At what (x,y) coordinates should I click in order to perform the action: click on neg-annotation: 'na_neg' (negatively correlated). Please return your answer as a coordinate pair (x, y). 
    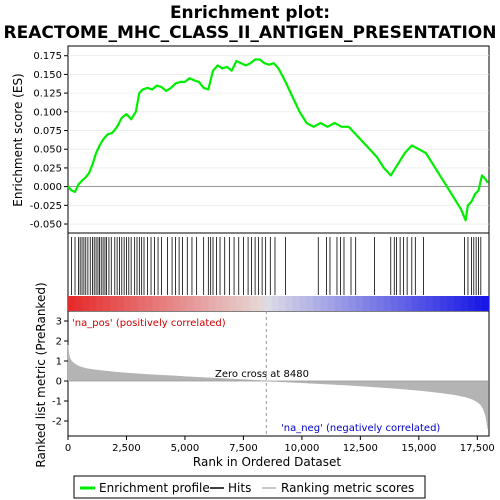
    Looking at the image, I should click on (360, 428).